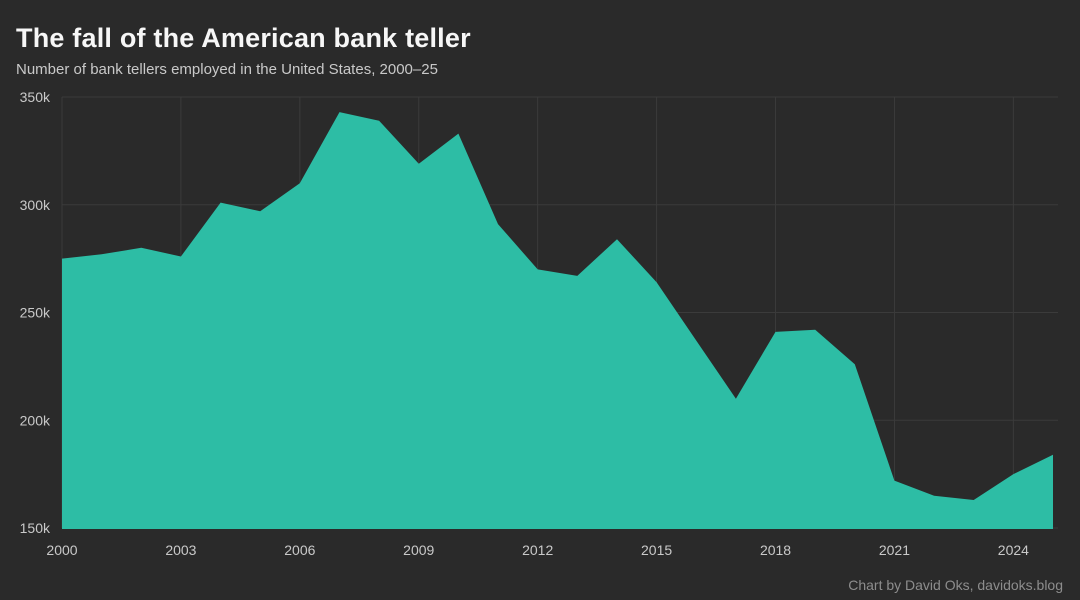 The width and height of the screenshot is (1080, 600). Describe the element at coordinates (775, 550) in the screenshot. I see `x-tick-label-2018: 2018` at that location.